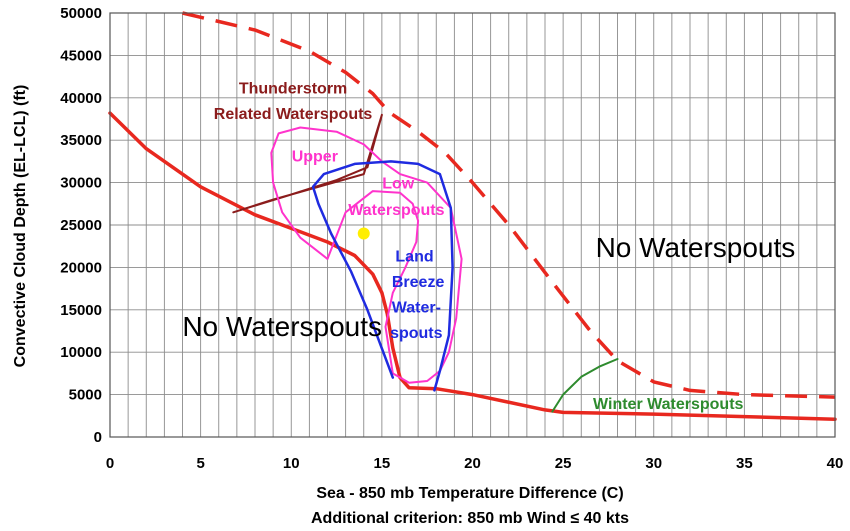  Describe the element at coordinates (81, 183) in the screenshot. I see `y-tick-label: 30000` at that location.